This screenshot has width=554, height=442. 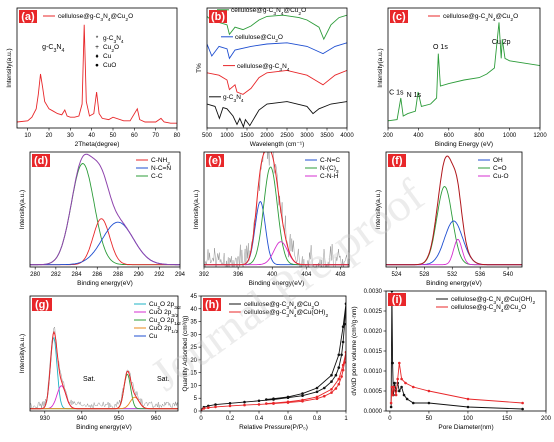 I want to click on x-tick-label: 20, so click(x=49, y=136).